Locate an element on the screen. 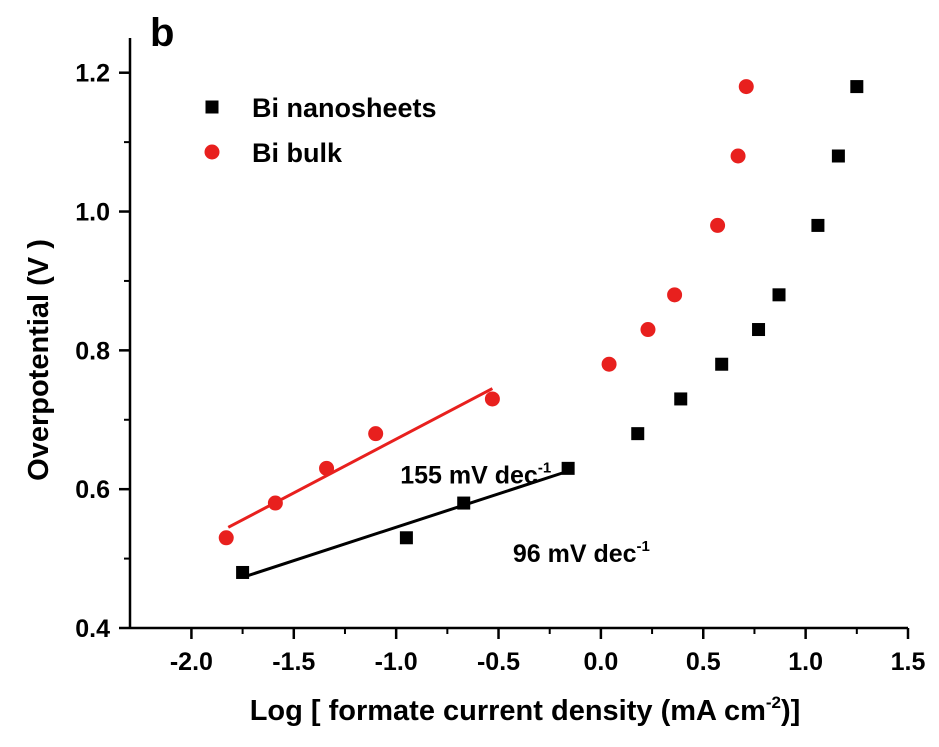 This screenshot has width=939, height=747. y-tick-label: 0.4 is located at coordinates (92, 629).